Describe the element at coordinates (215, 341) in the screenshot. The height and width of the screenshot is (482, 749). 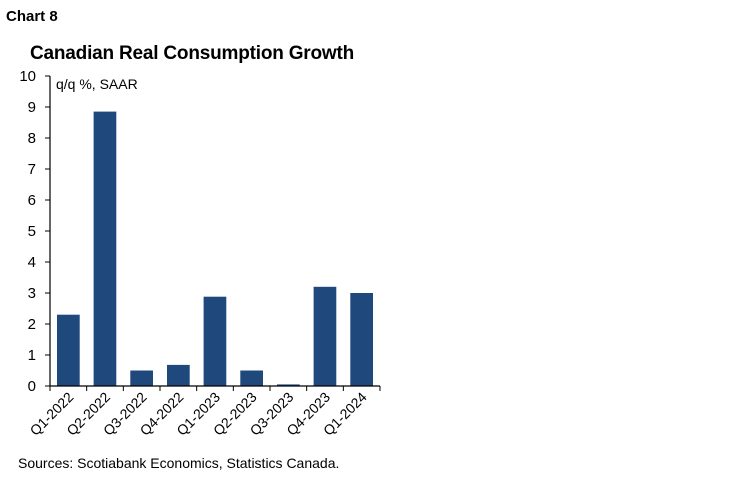
I see `bar-q1-2023` at that location.